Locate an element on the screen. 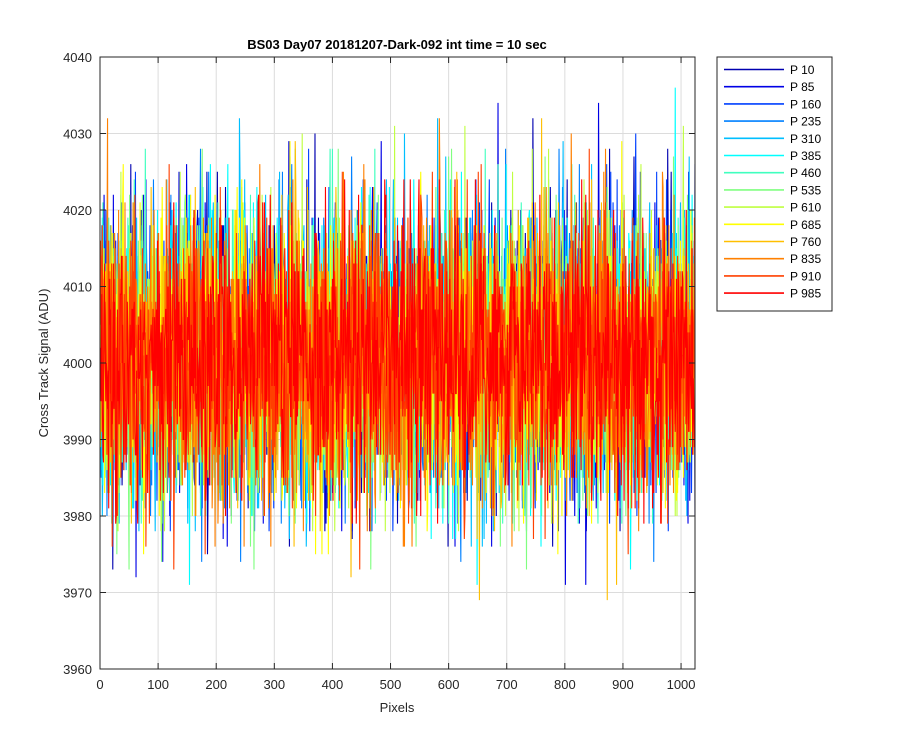 The image size is (900, 750). legend-label: P 985 is located at coordinates (805, 294).